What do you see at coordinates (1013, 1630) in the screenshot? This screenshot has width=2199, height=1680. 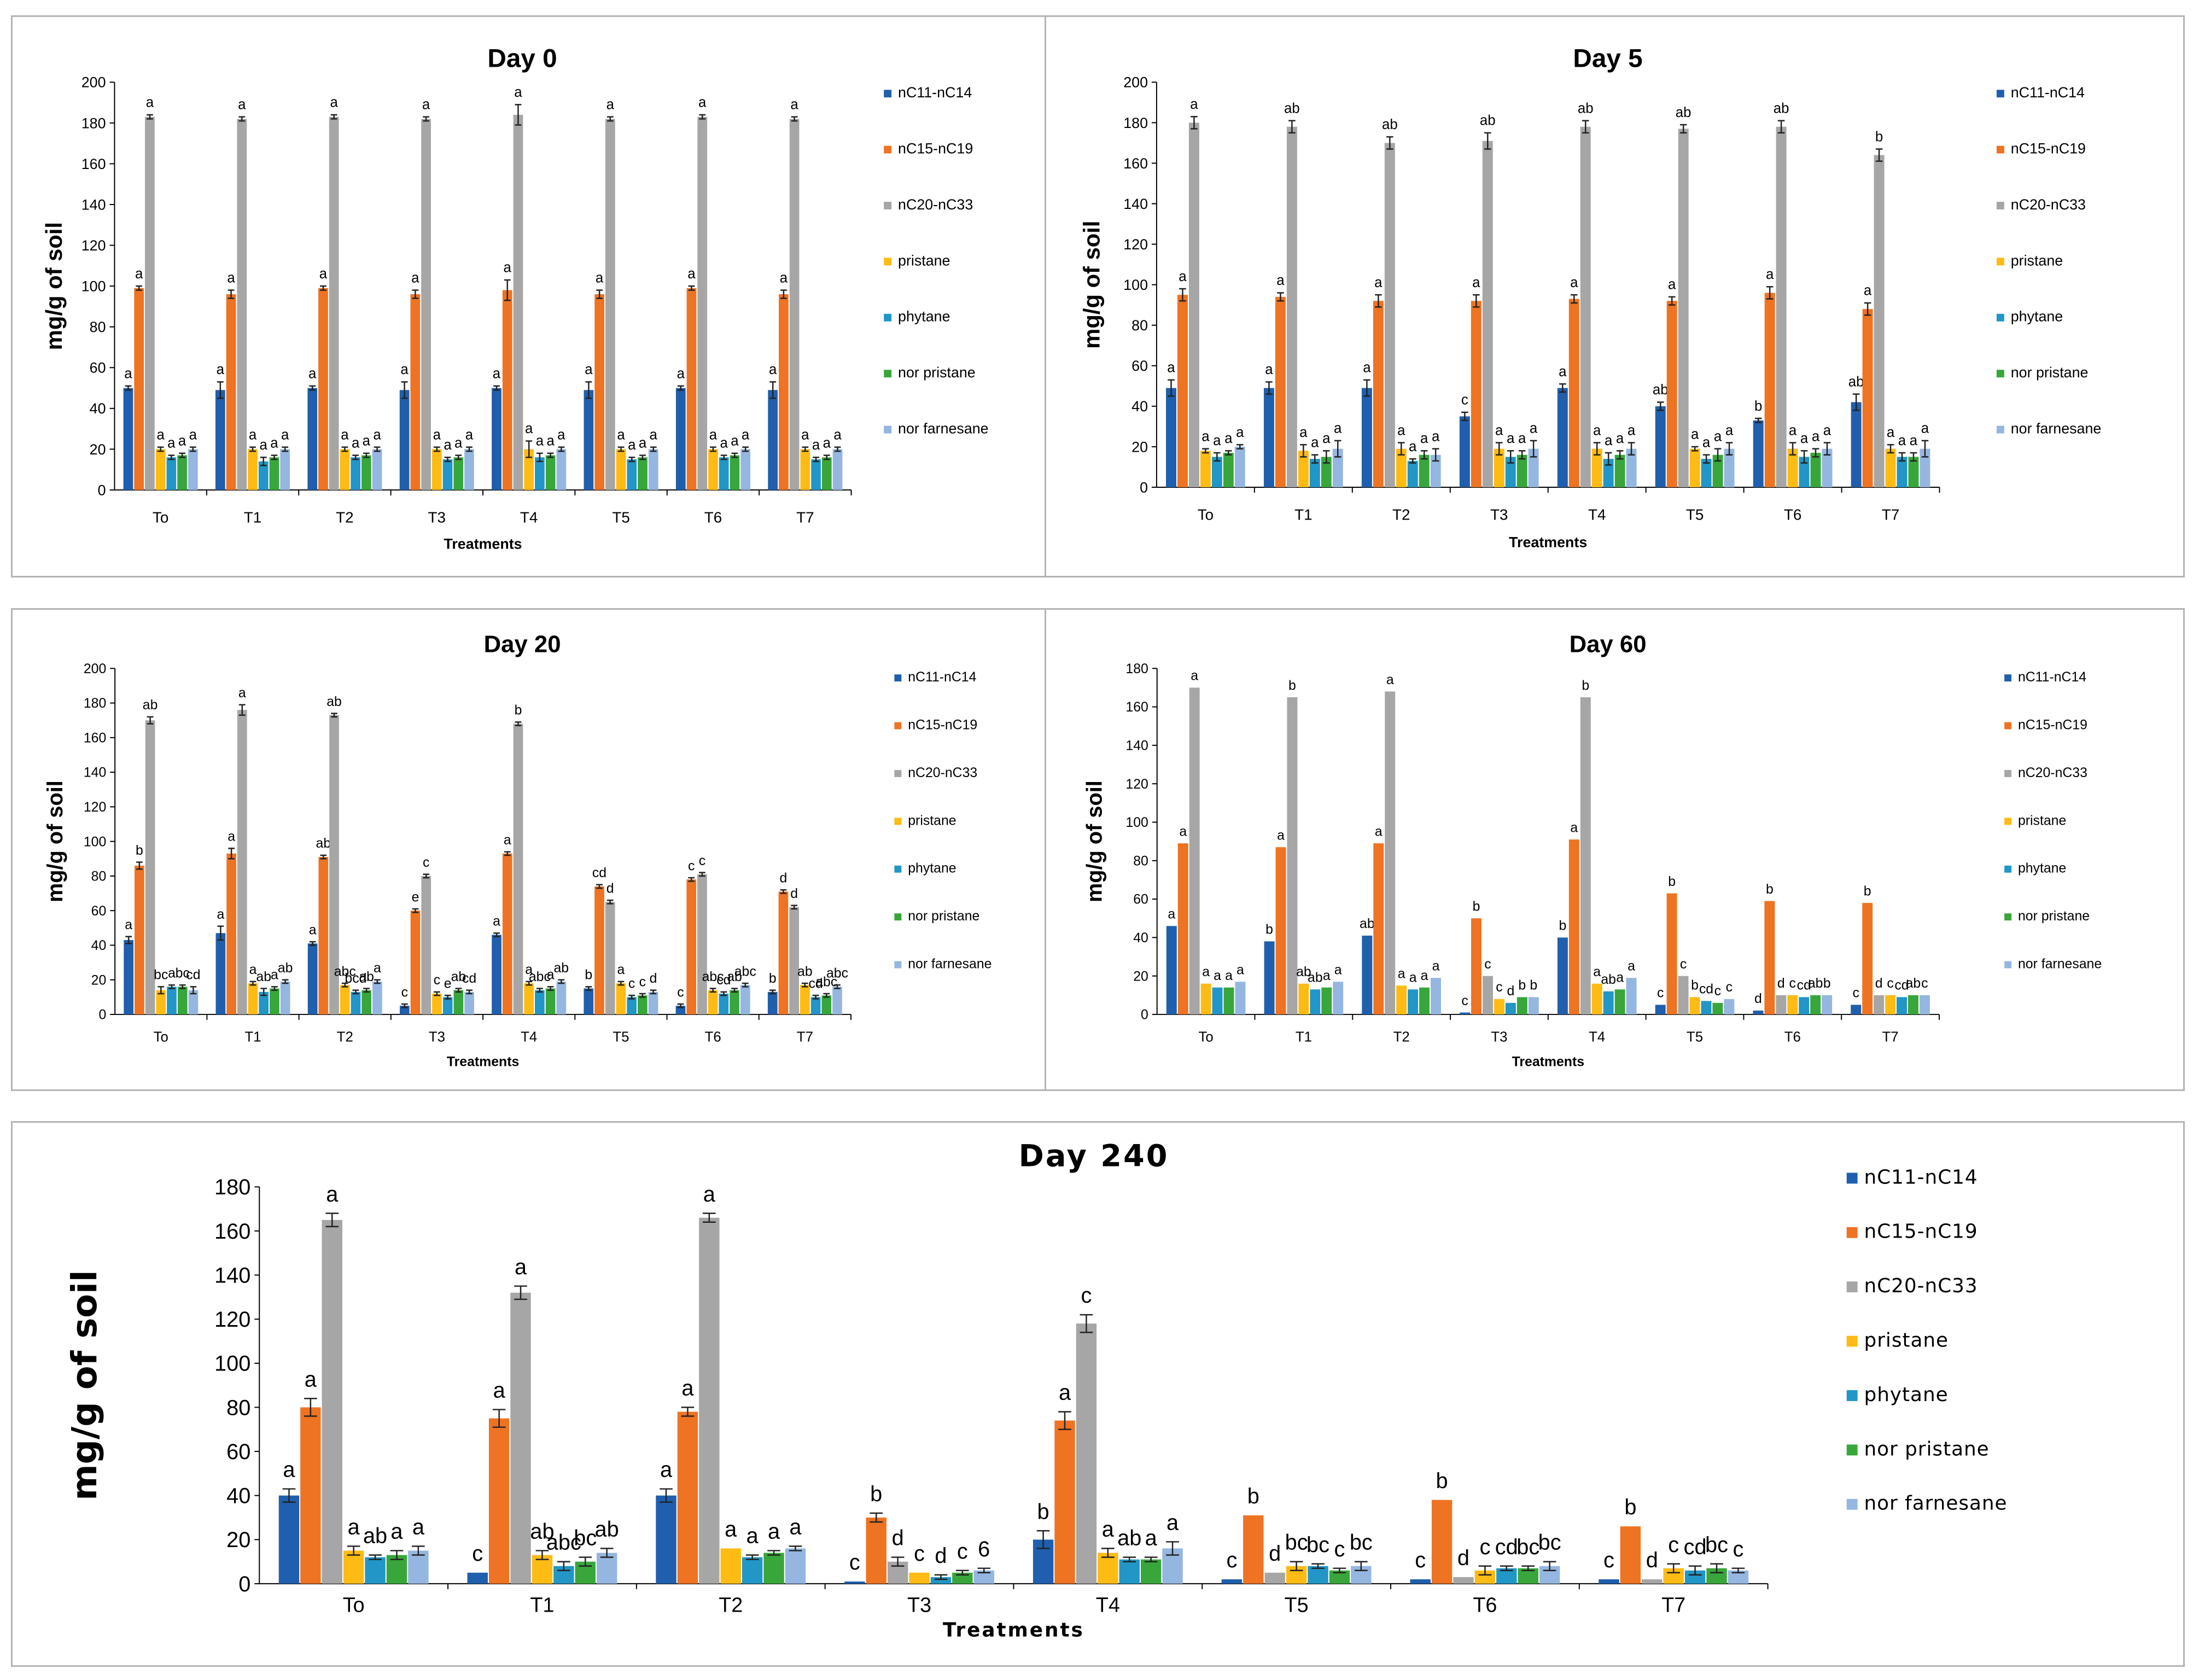 I see `x-axis-label: Treatments` at bounding box center [1013, 1630].